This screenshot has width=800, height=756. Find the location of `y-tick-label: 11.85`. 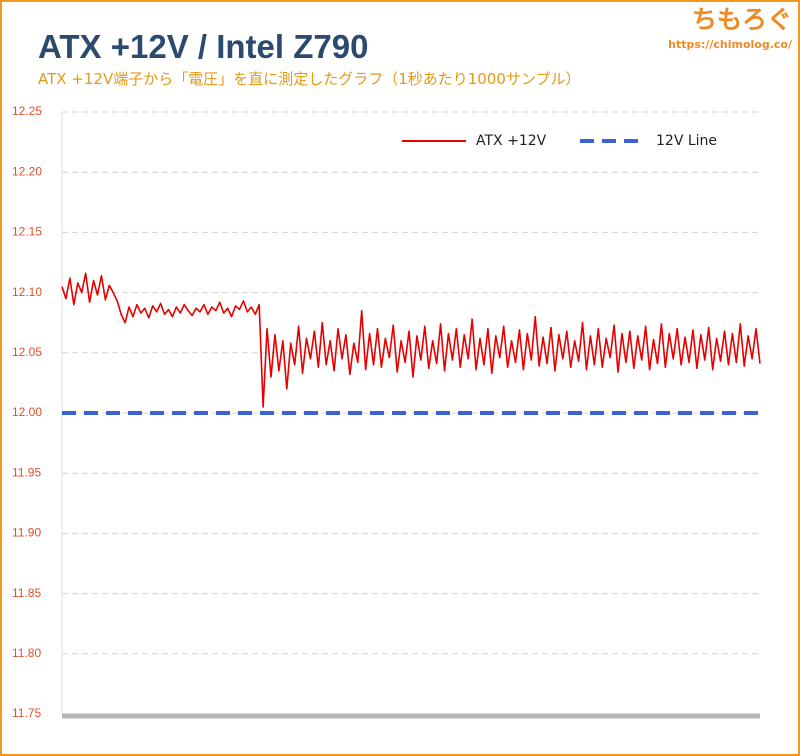

y-tick-label: 11.85 is located at coordinates (26, 593).